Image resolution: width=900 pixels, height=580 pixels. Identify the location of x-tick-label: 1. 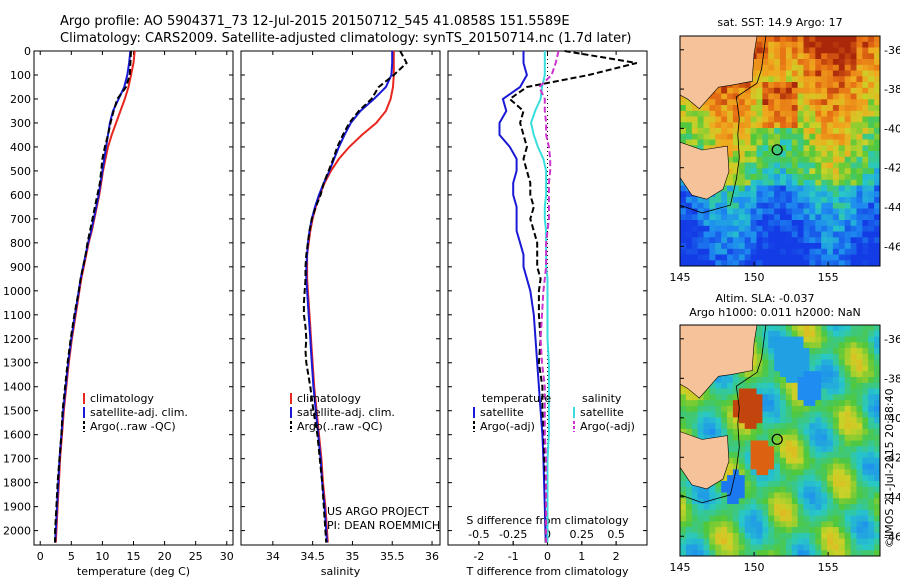
(581, 556).